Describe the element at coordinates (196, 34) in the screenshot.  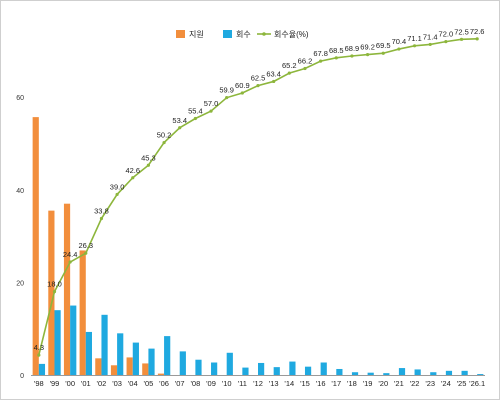
I see `legend-label-support: 지원` at that location.